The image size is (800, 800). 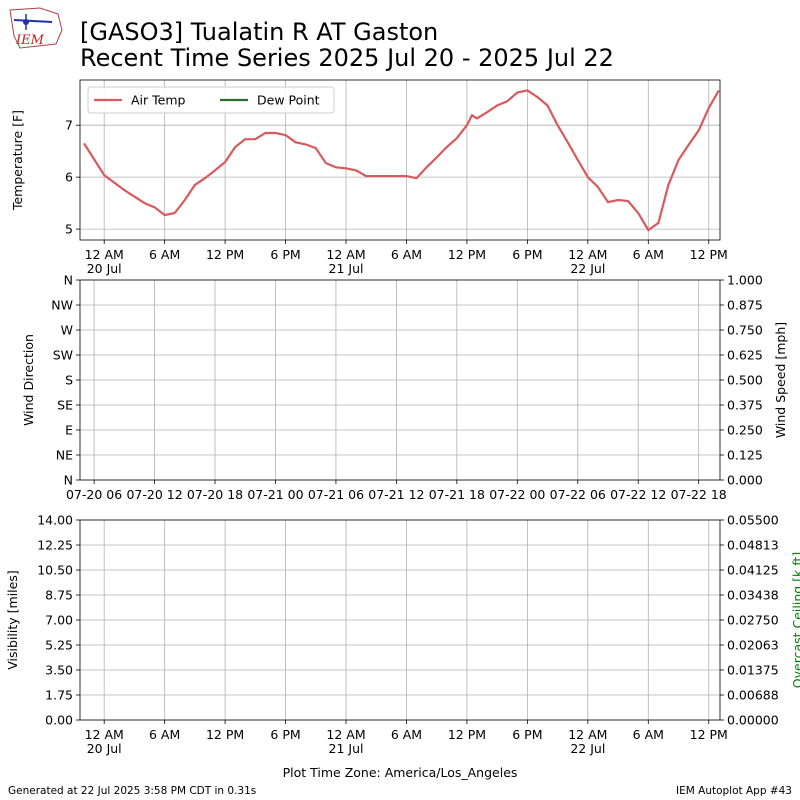 I want to click on y-axis-label: Visibility [miles], so click(x=12, y=619).